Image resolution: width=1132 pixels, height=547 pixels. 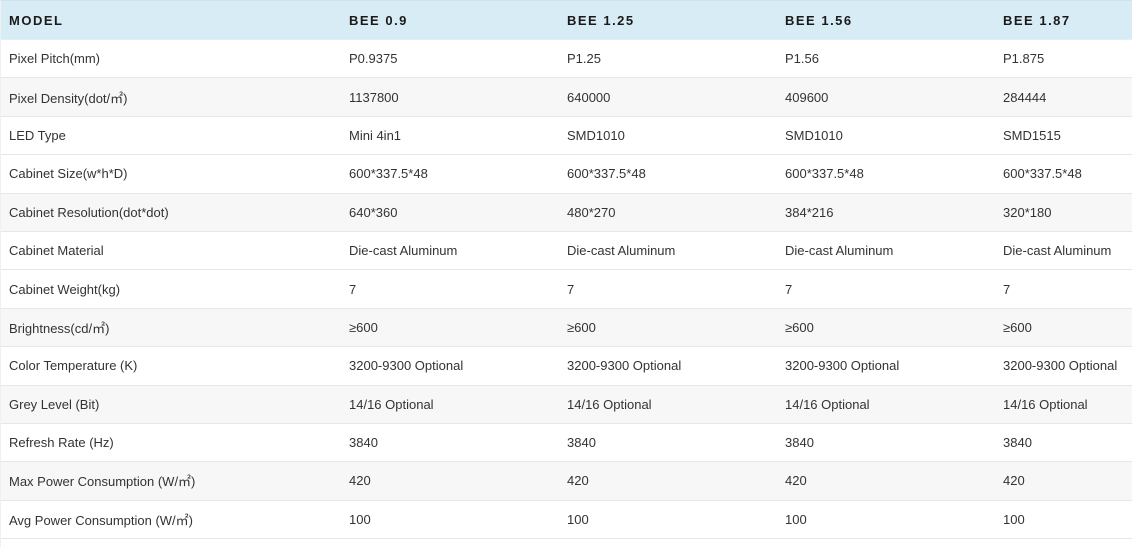 What do you see at coordinates (175, 251) in the screenshot?
I see `row-label: Cabinet Material` at bounding box center [175, 251].